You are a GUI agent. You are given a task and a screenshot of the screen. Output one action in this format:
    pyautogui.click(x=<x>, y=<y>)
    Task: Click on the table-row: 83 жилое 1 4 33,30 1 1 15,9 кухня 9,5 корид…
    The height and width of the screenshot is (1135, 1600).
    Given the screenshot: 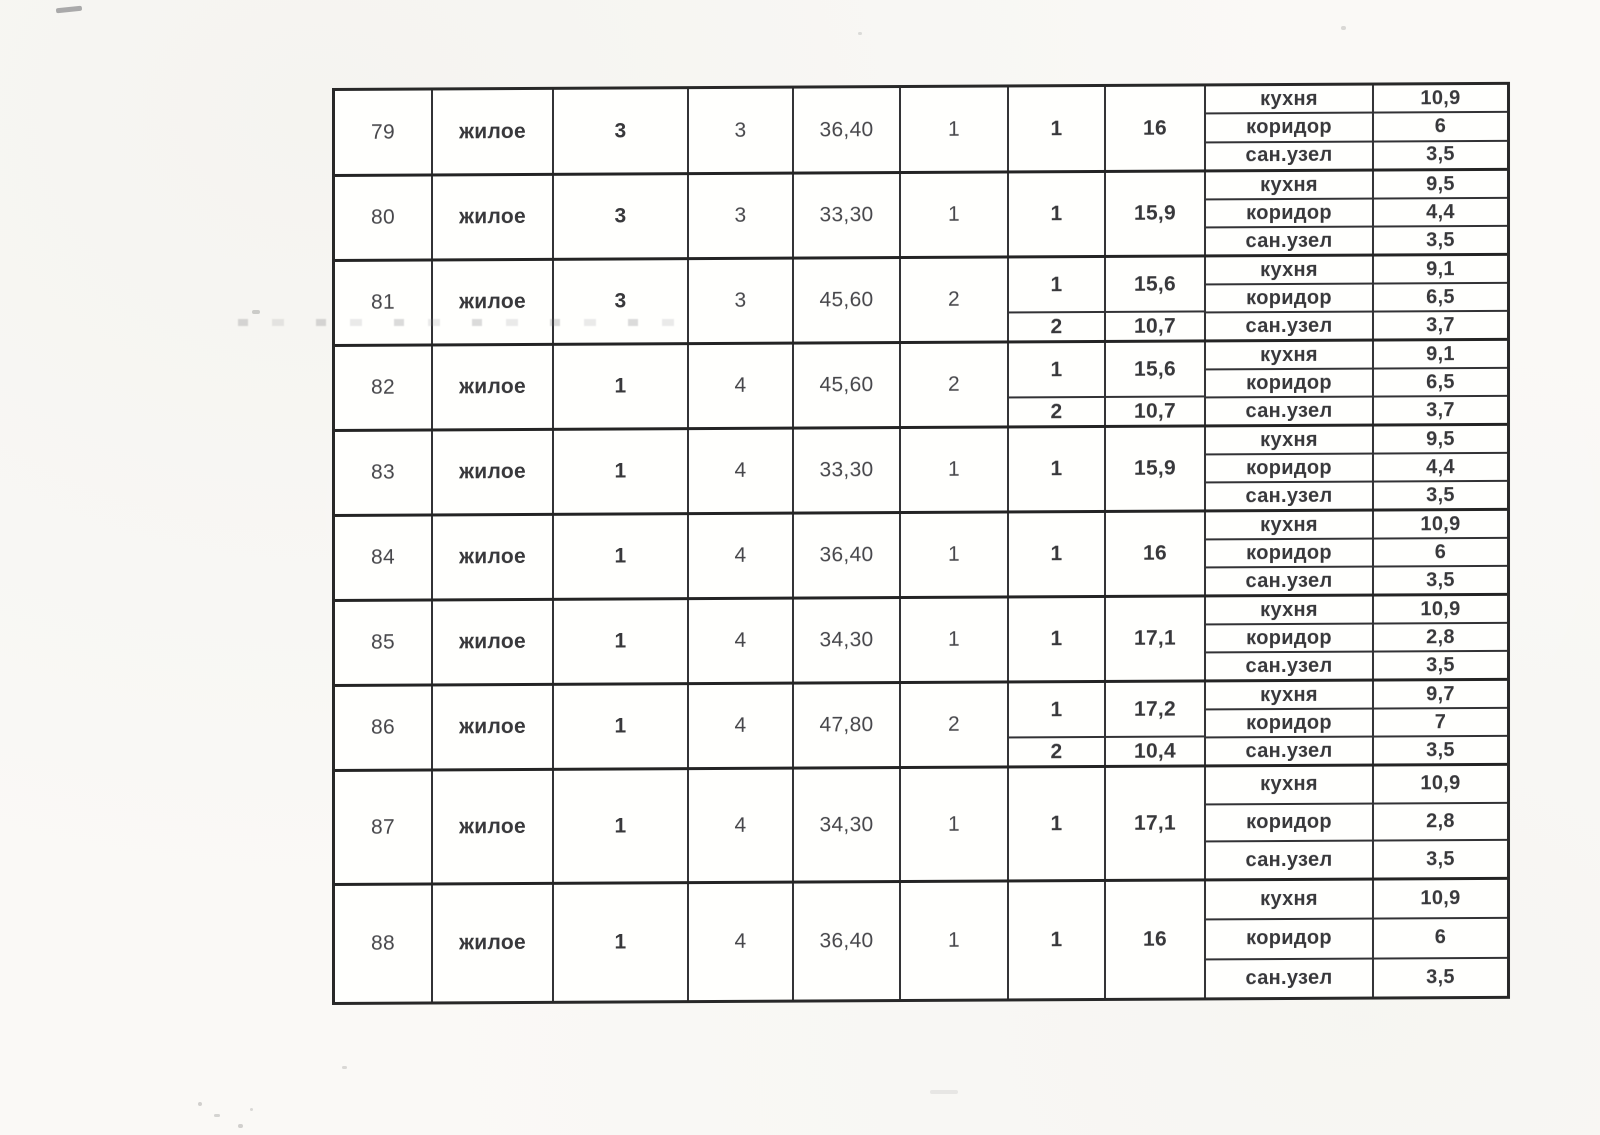 What is the action you would take?
    pyautogui.click(x=921, y=471)
    